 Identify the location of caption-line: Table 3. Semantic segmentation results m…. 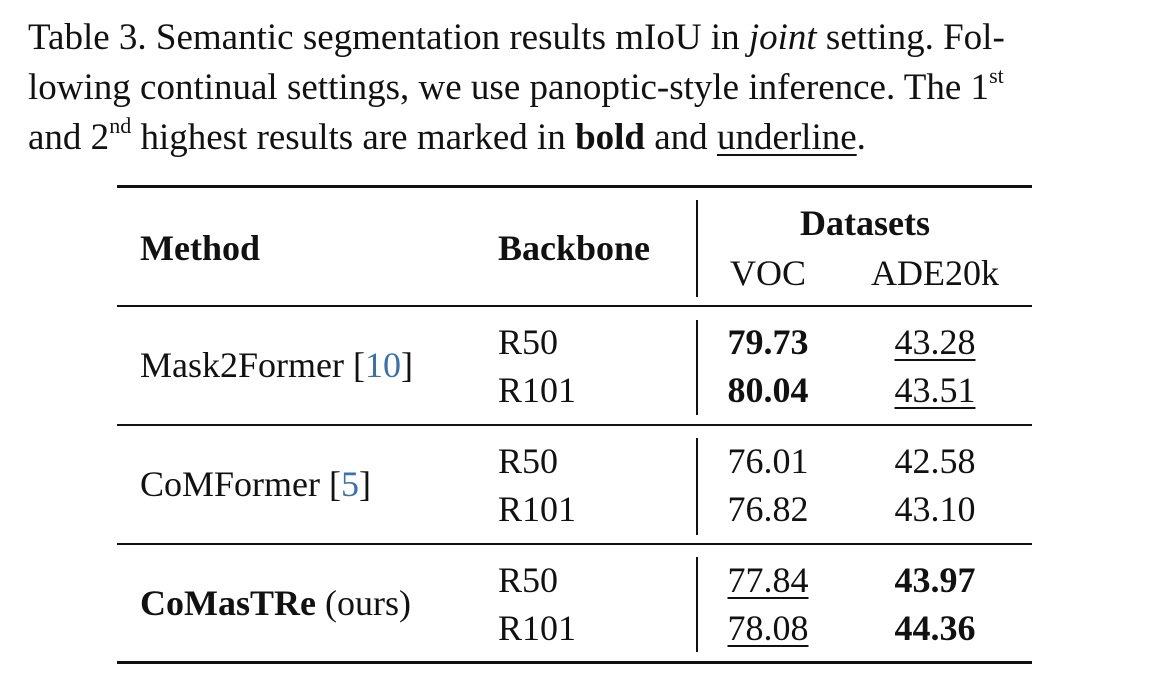
(516, 38).